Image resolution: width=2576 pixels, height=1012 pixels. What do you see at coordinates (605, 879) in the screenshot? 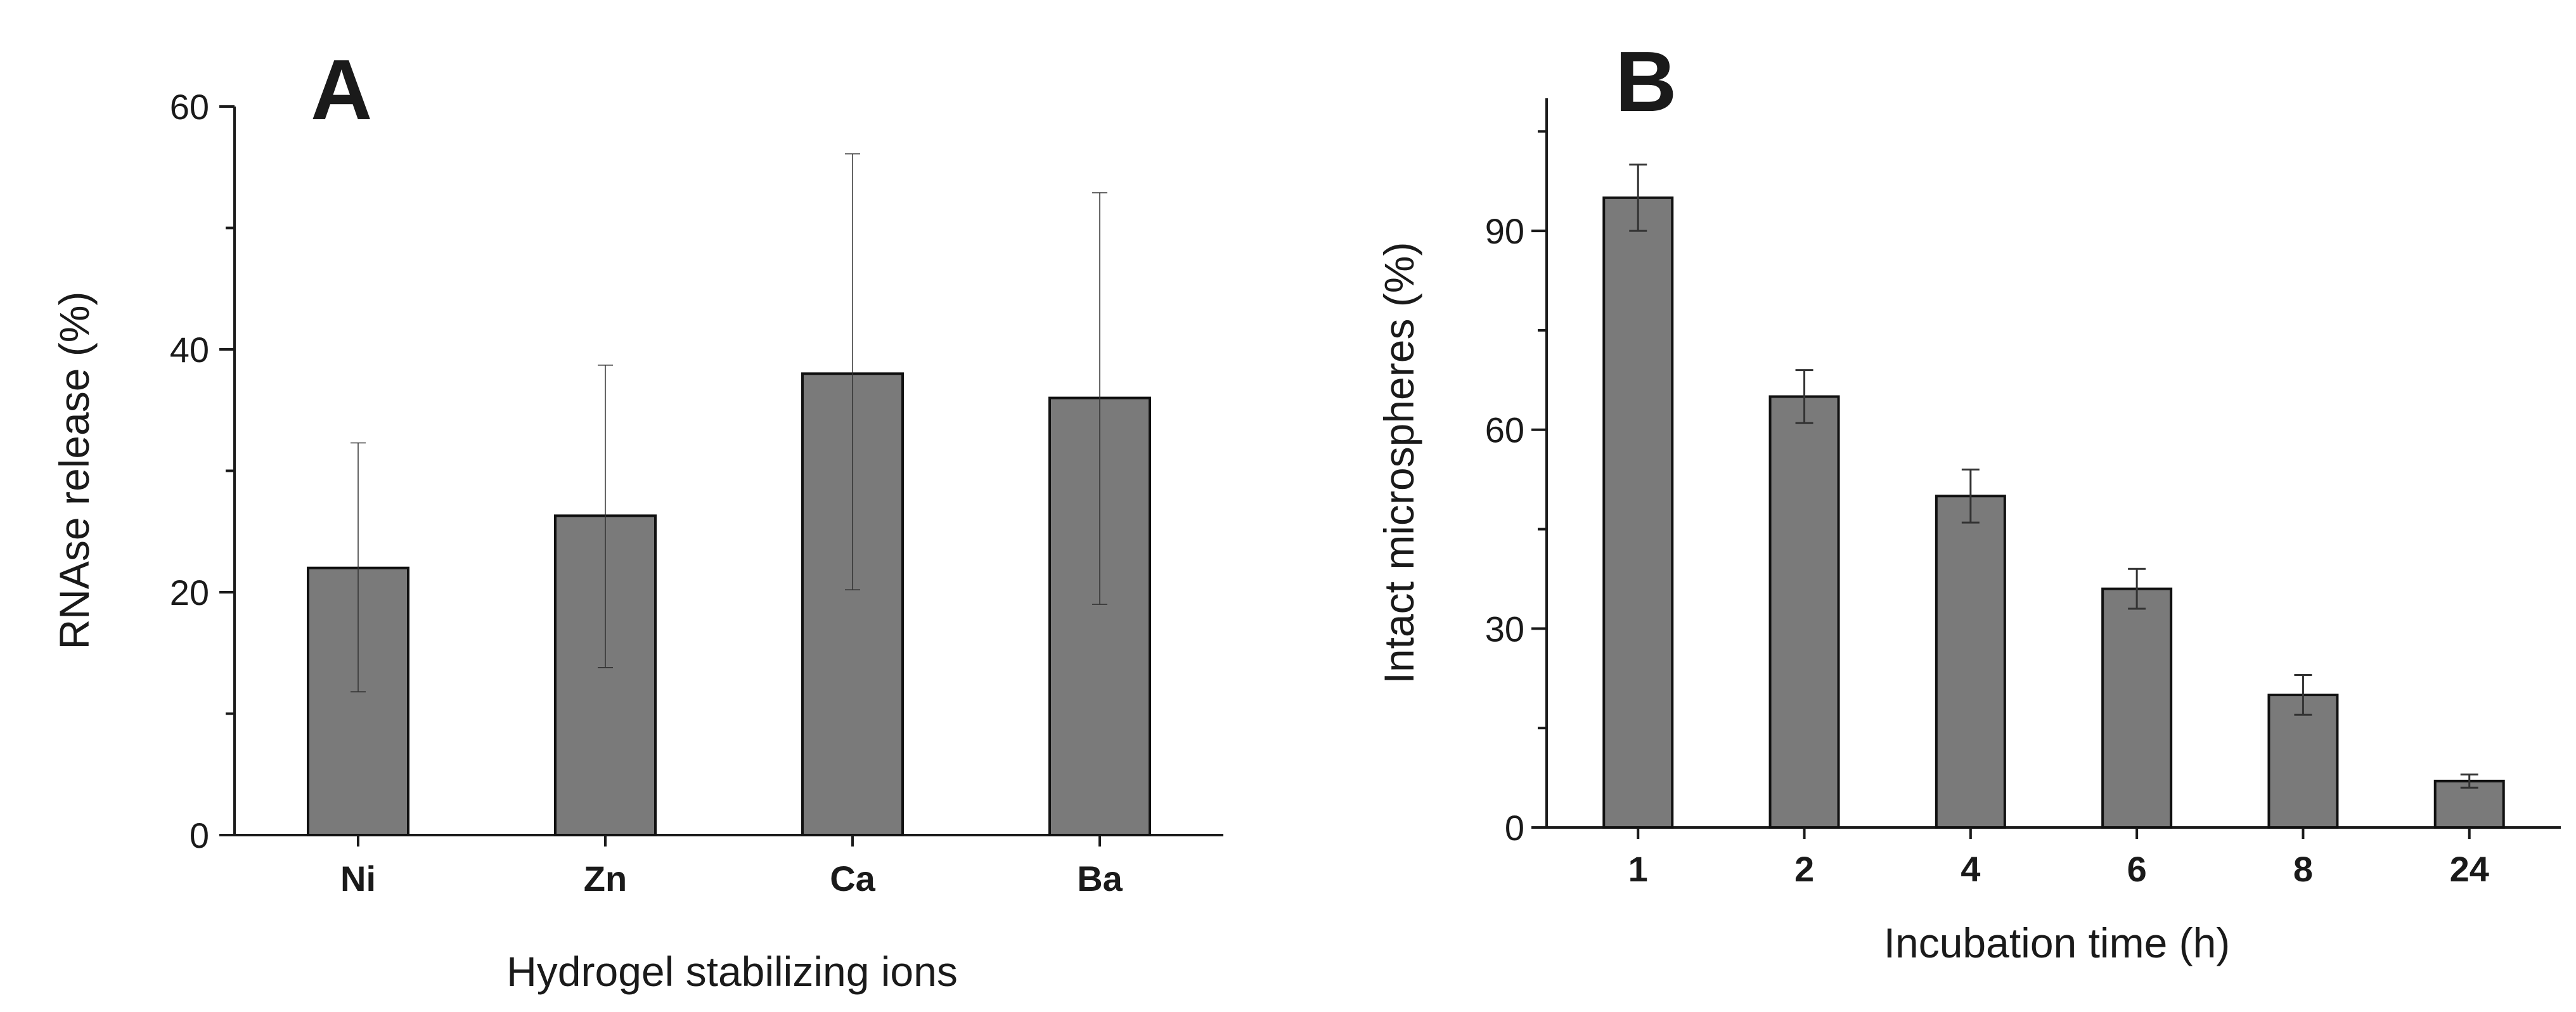
I see `panel-a-x-tick-label-Zn: Zn` at bounding box center [605, 879].